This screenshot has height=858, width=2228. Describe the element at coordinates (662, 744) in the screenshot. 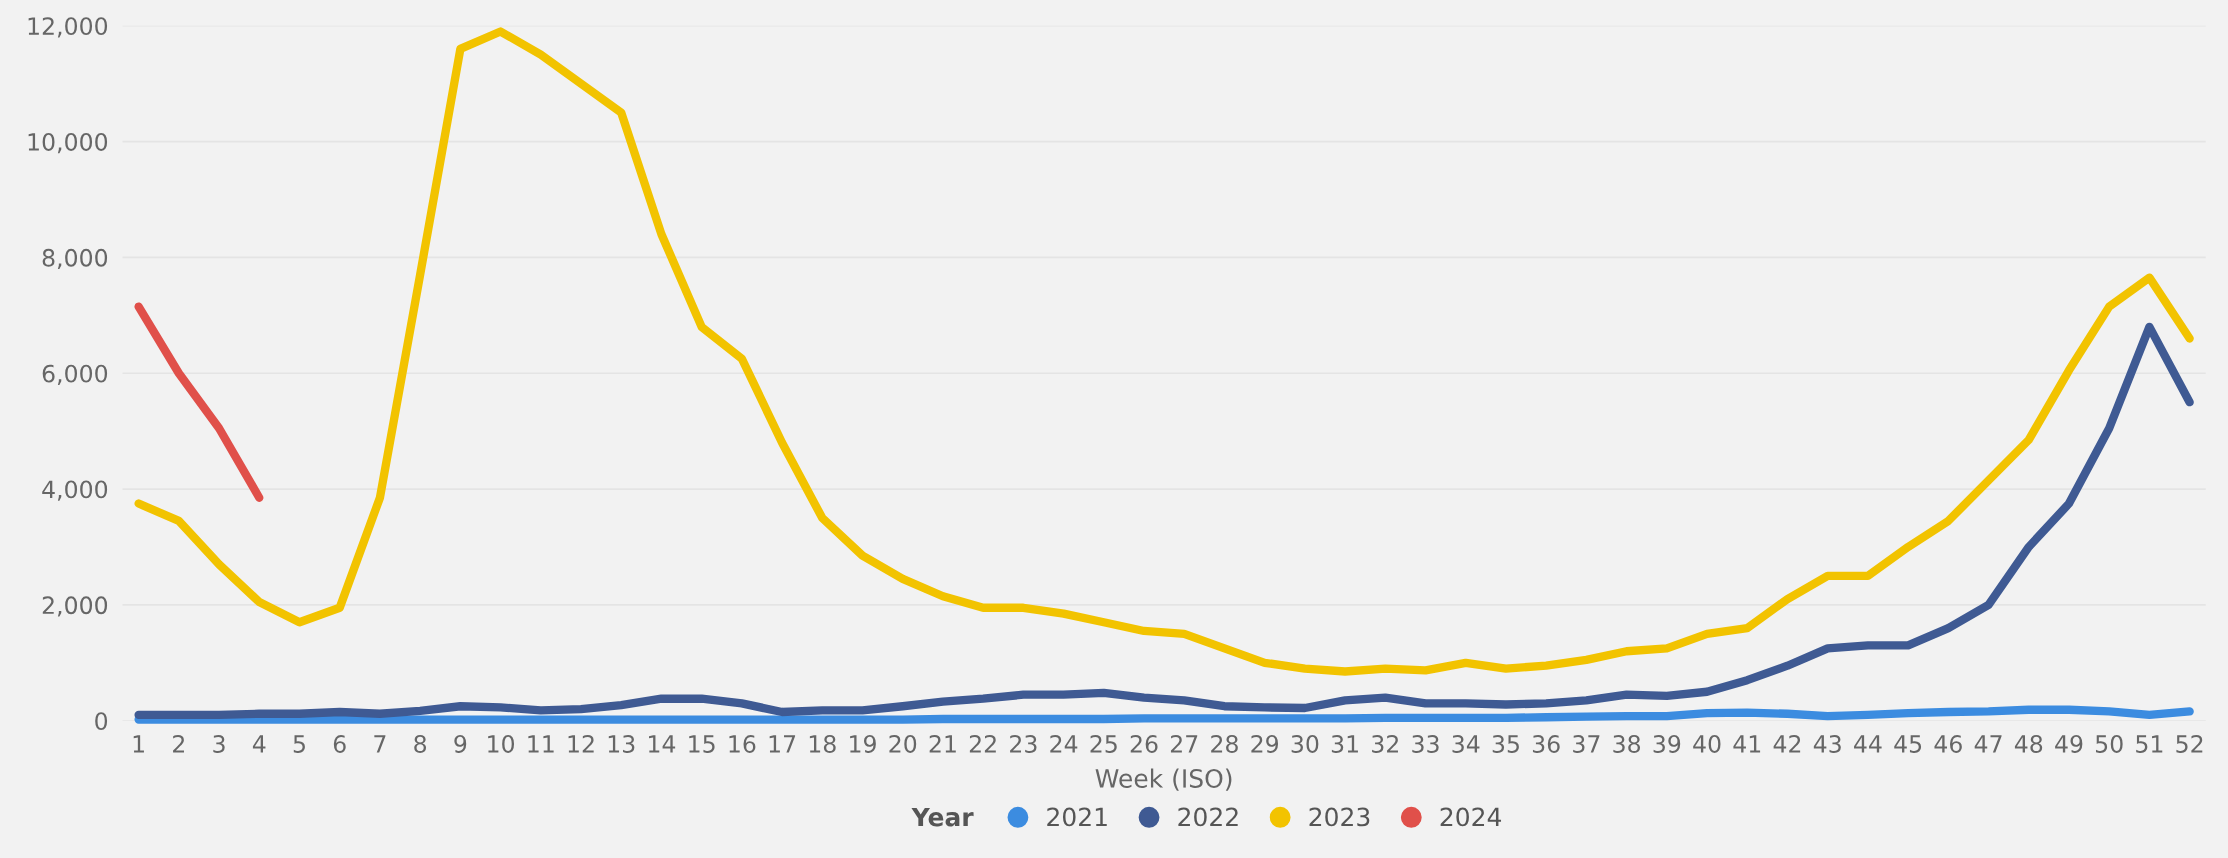

I see `x-tick-label: 14` at that location.